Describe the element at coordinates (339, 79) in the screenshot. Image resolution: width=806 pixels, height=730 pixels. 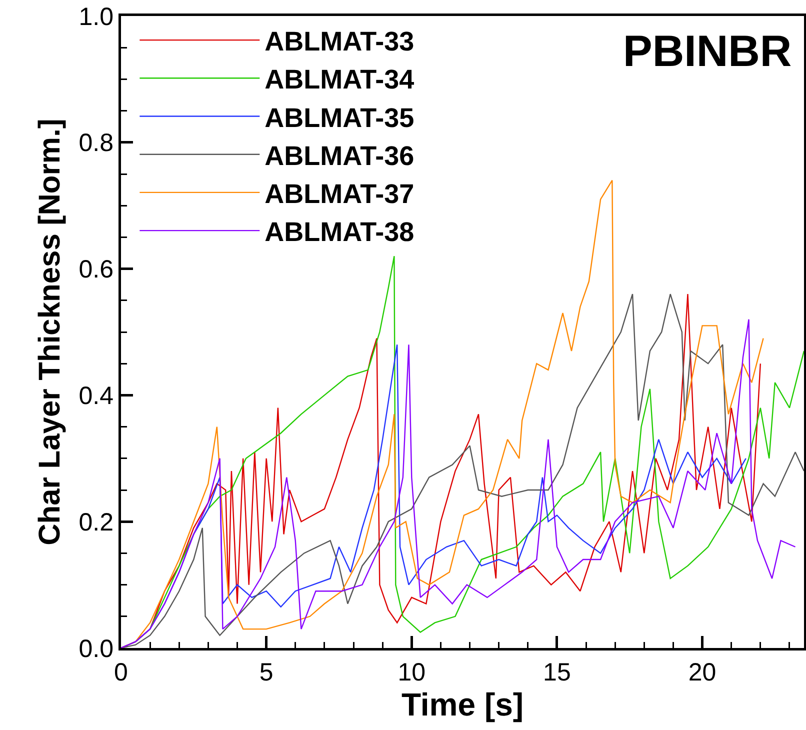
I see `legend-label: ABLMAT-34` at that location.